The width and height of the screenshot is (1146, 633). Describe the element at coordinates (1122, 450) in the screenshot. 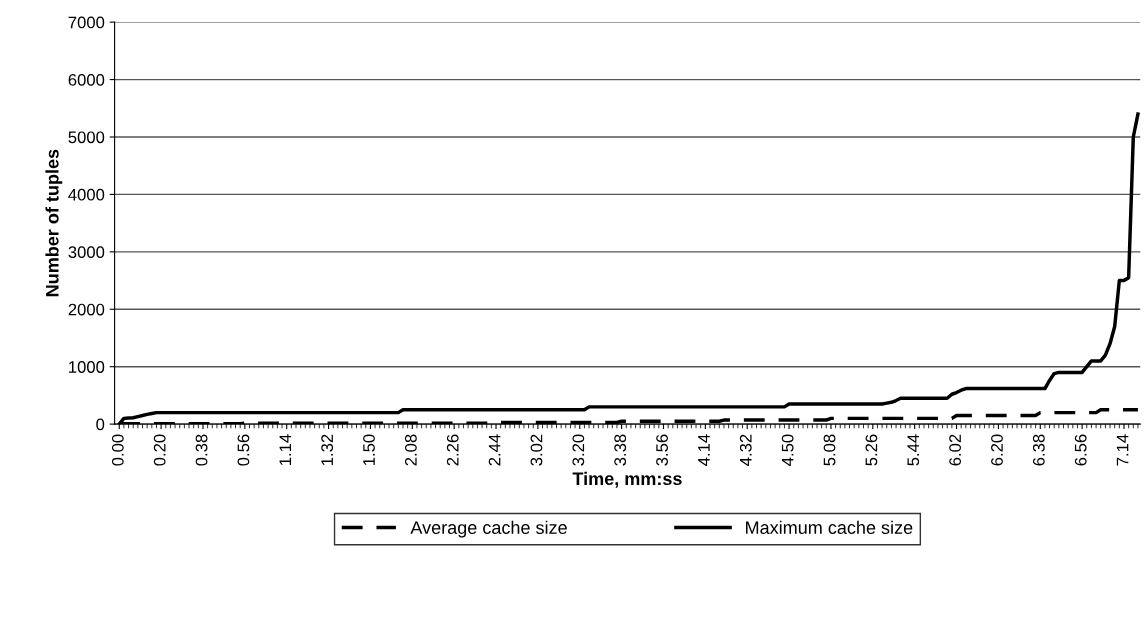

I see `x-tick-label: 7.14` at that location.